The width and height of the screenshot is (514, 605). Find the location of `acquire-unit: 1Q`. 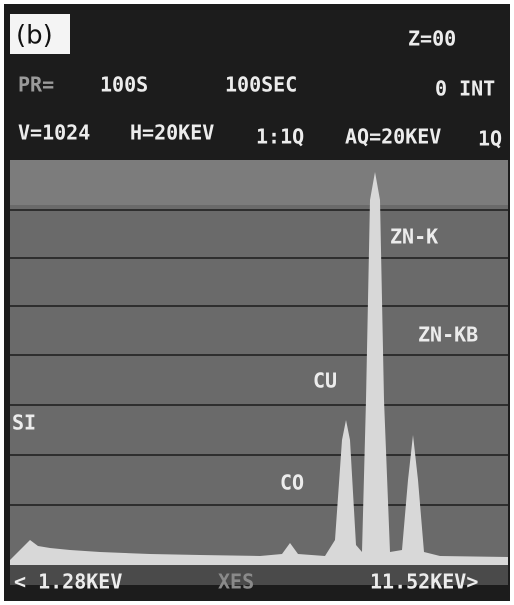

acquire-unit: 1Q is located at coordinates (490, 139).